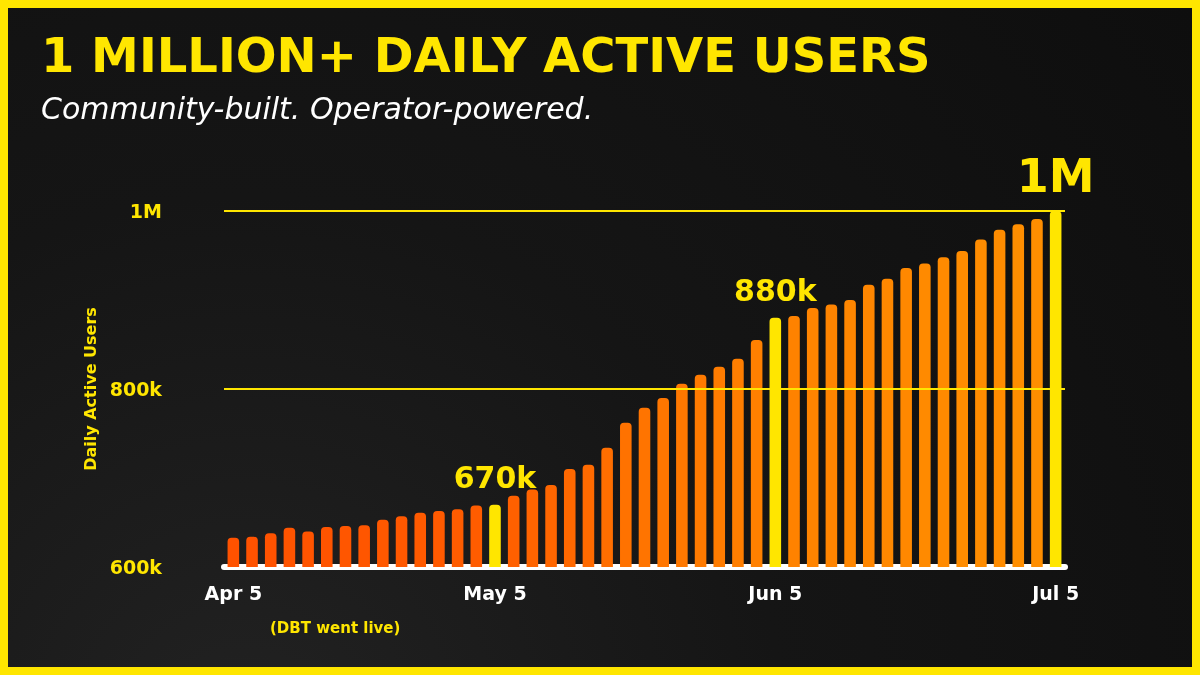 The height and width of the screenshot is (675, 1200). I want to click on data-label: 880k, so click(776, 291).